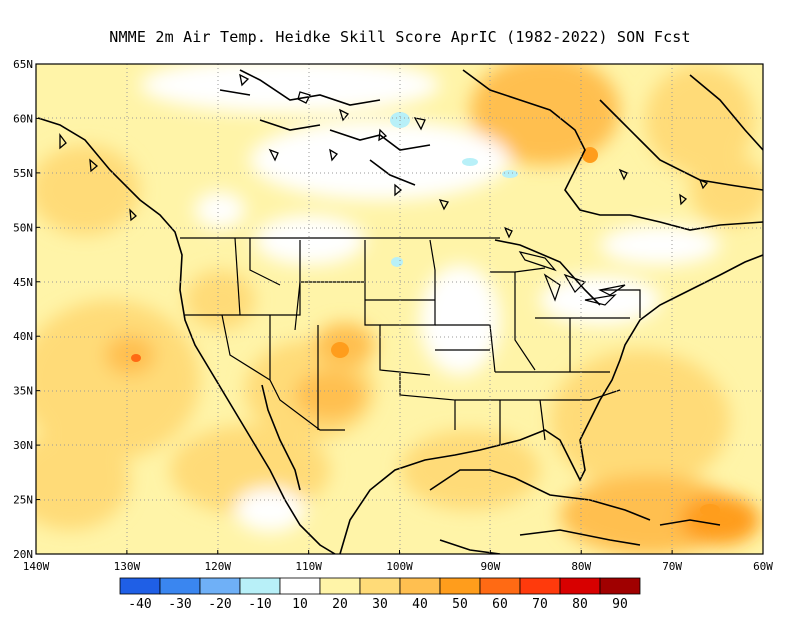  Describe the element at coordinates (572, 278) in the screenshot. I see `great-lakes` at that location.